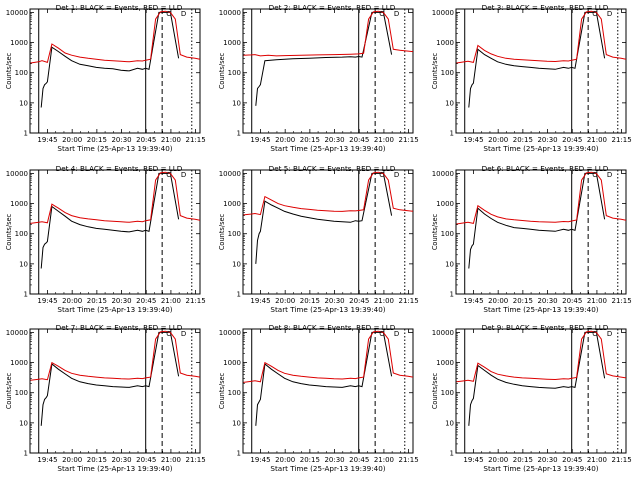 This screenshot has height=480, width=640. I want to click on panel-title: Det 2: BLACK = Events, RED = LLD, so click(332, 7).